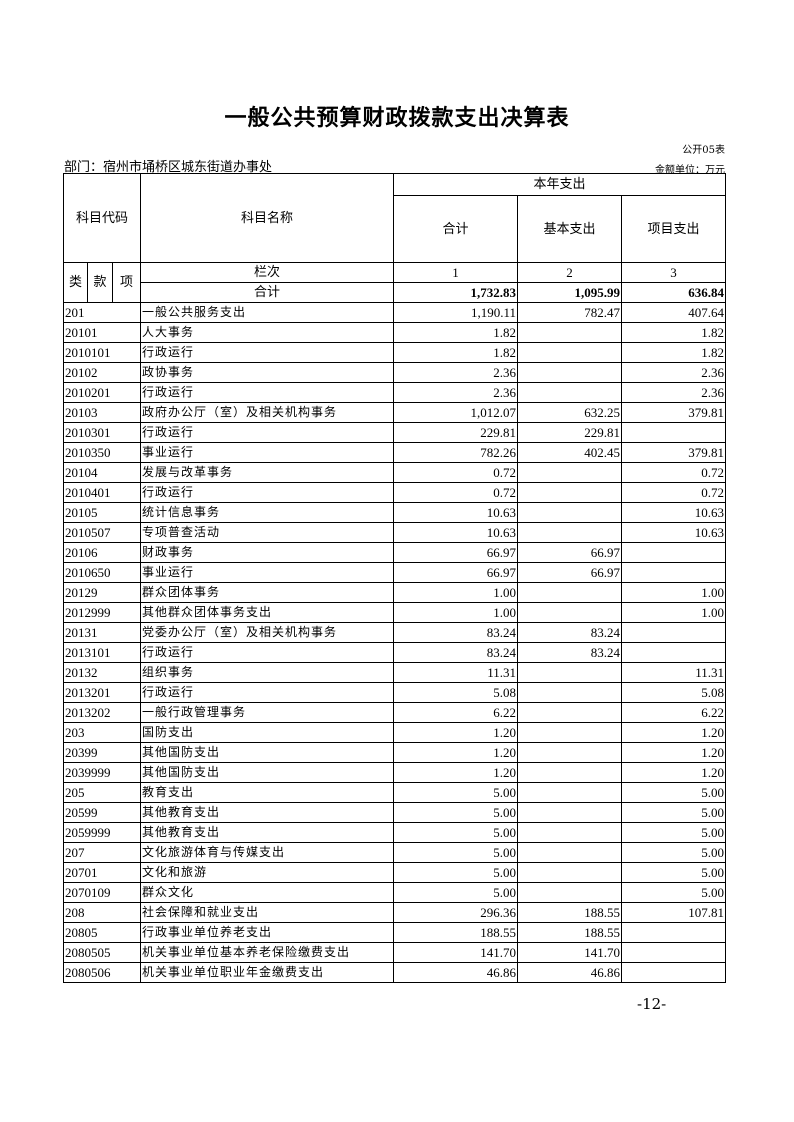 Image resolution: width=794 pixels, height=1122 pixels. I want to click on header-lei: 类, so click(75, 282).